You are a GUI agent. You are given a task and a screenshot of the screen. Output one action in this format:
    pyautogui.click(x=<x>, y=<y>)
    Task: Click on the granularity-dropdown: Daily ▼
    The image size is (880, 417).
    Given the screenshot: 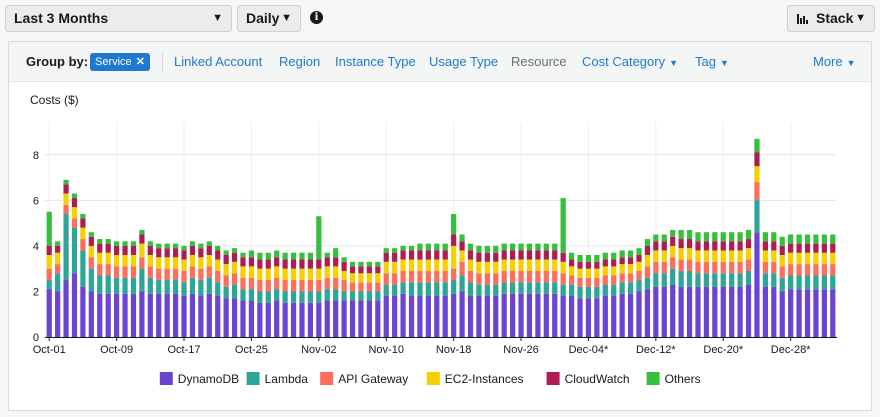 What is the action you would take?
    pyautogui.click(x=269, y=18)
    